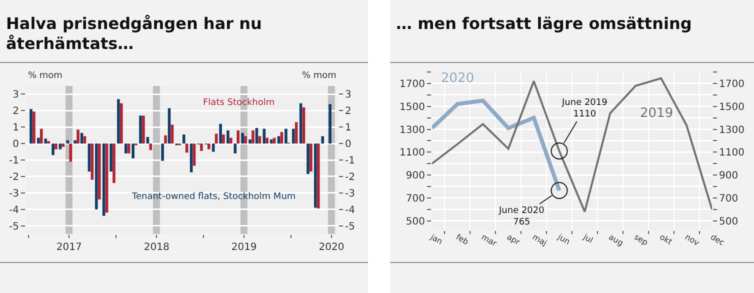 The width and height of the screenshot is (754, 293). I want to click on series-label: 2019, so click(657, 113).